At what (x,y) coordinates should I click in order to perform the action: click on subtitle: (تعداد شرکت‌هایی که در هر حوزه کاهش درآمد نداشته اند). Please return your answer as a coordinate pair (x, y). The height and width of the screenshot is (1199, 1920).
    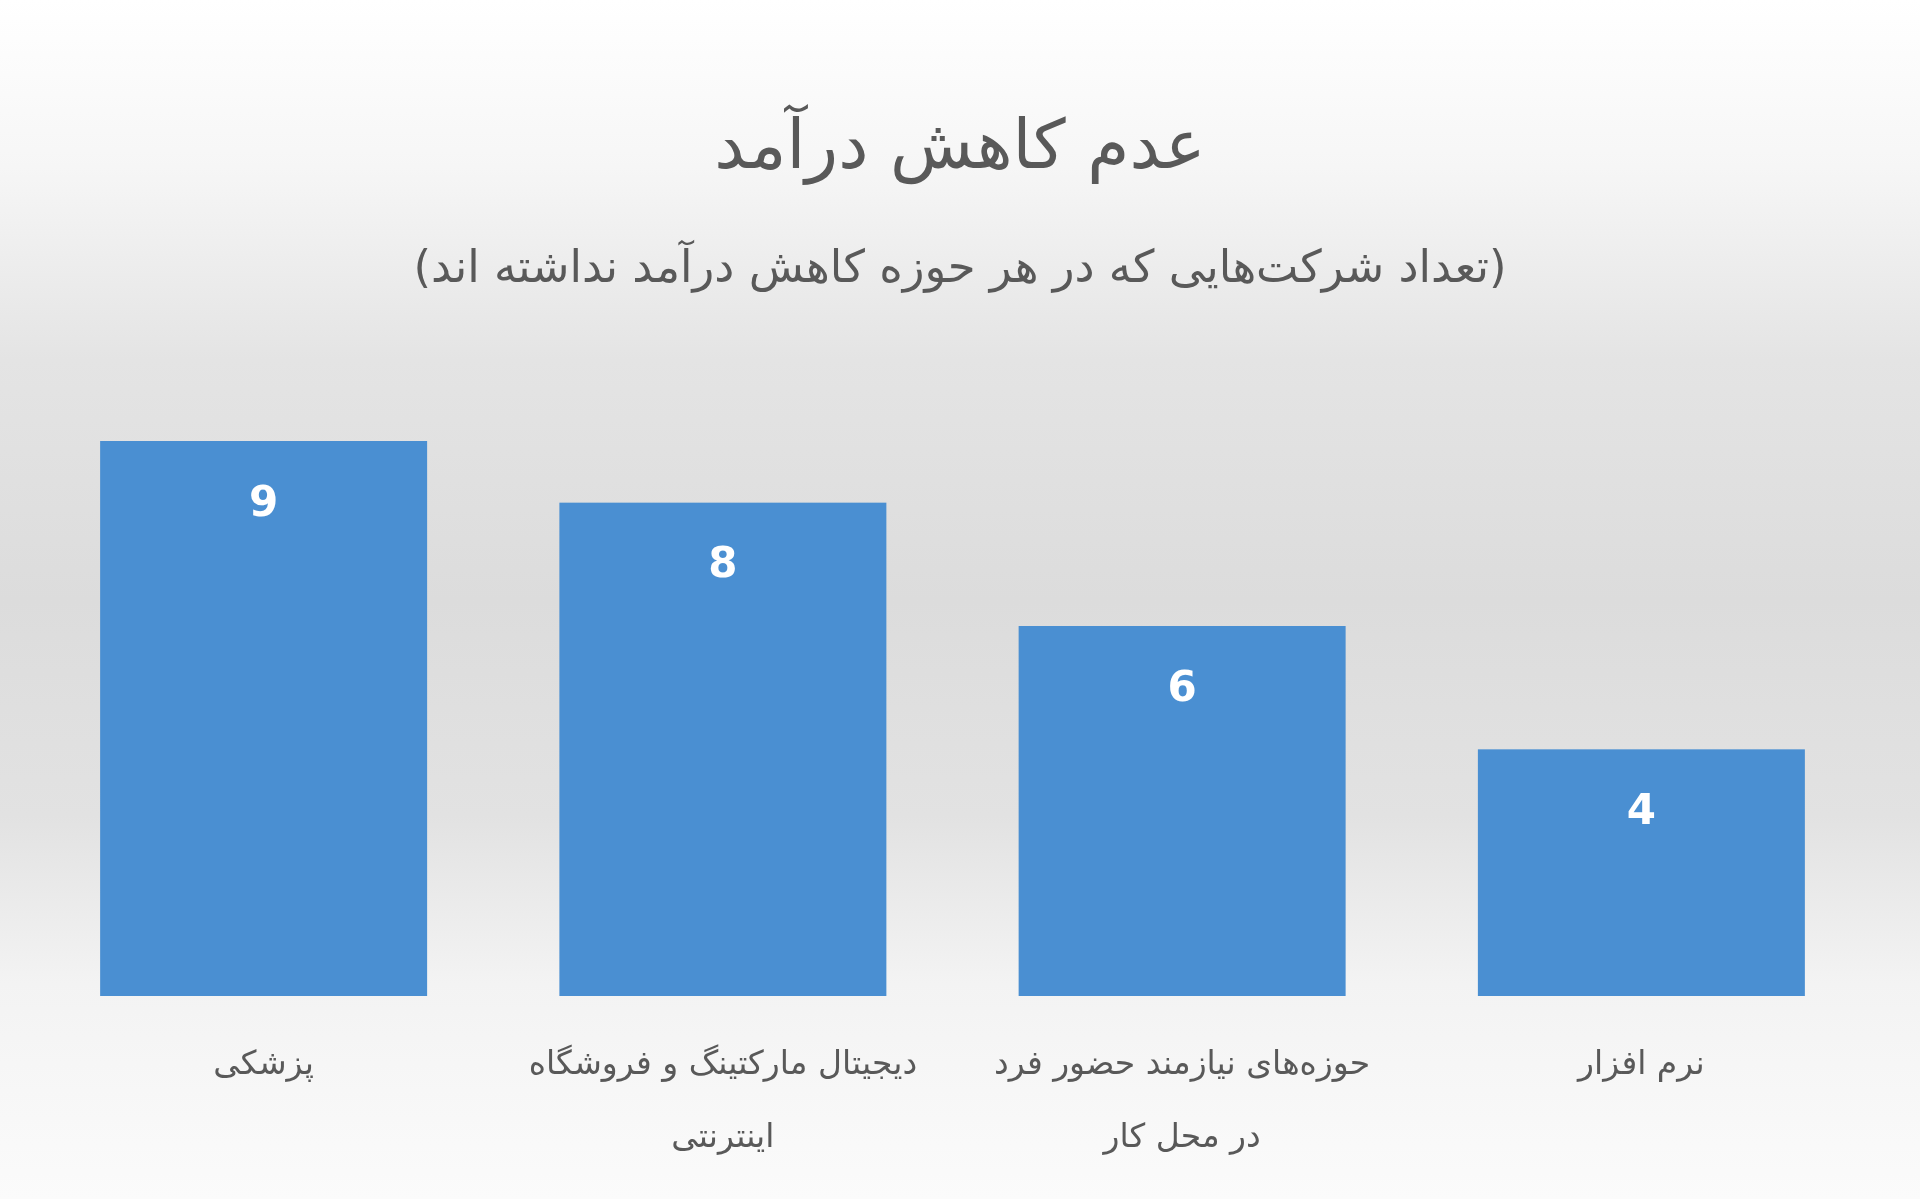
    Looking at the image, I should click on (960, 267).